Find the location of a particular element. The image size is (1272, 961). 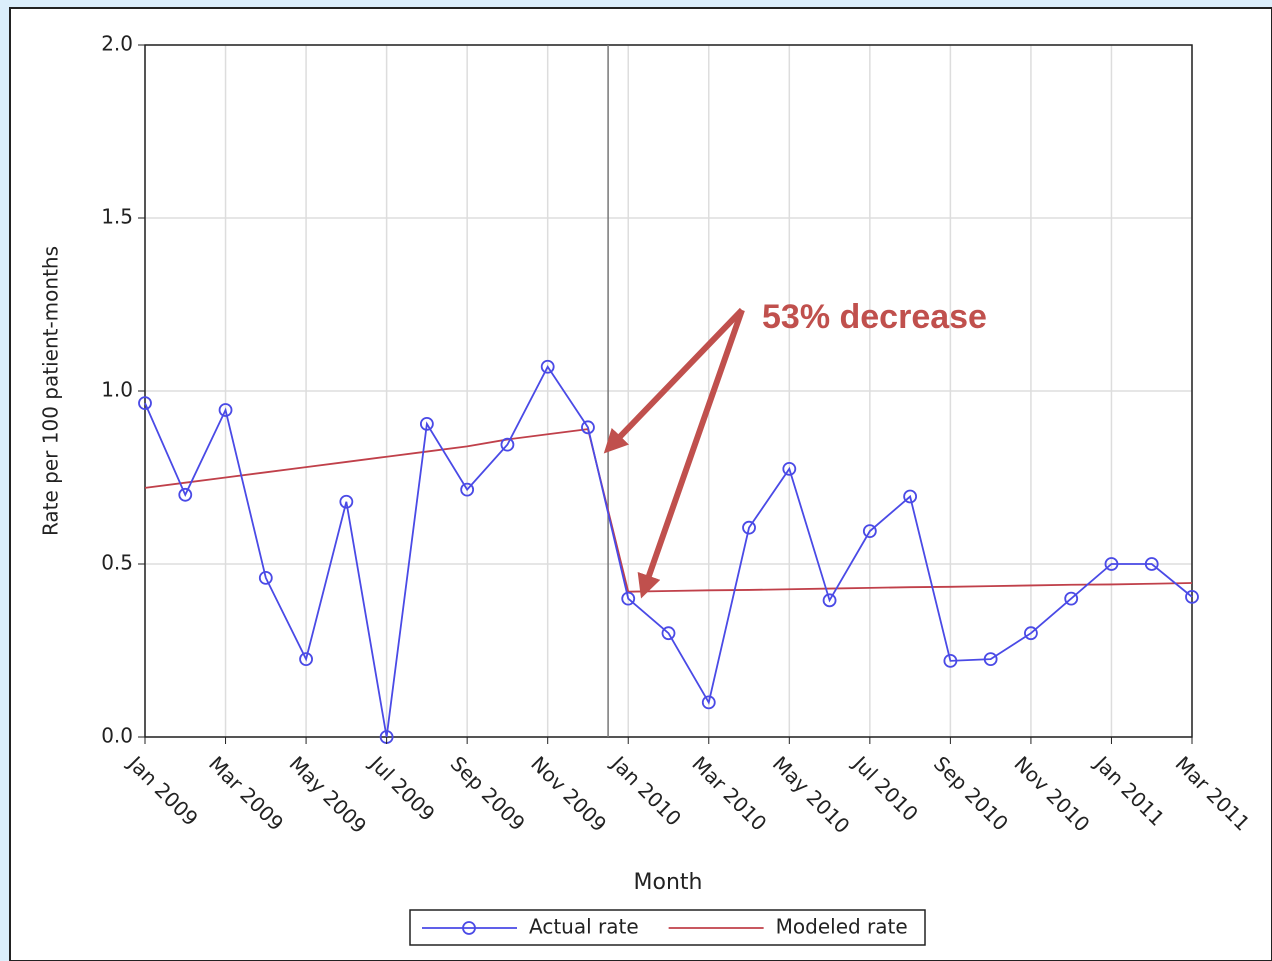

y-tick-label: 0.5 is located at coordinates (117, 563).